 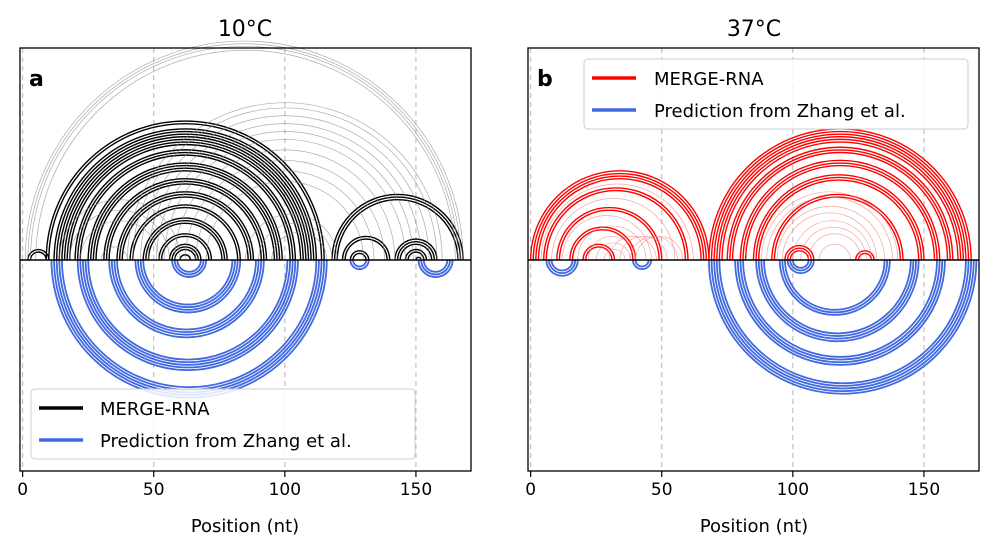 I want to click on panel-title: 37°C, so click(x=754, y=29).